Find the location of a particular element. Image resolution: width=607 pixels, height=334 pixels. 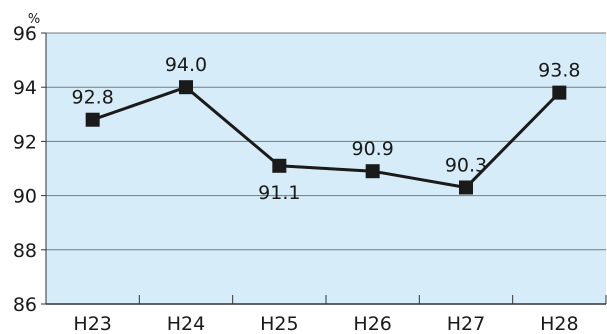

x-tick-labels: H23 H24 H25 H26 H27 H28 is located at coordinates (340, 314).